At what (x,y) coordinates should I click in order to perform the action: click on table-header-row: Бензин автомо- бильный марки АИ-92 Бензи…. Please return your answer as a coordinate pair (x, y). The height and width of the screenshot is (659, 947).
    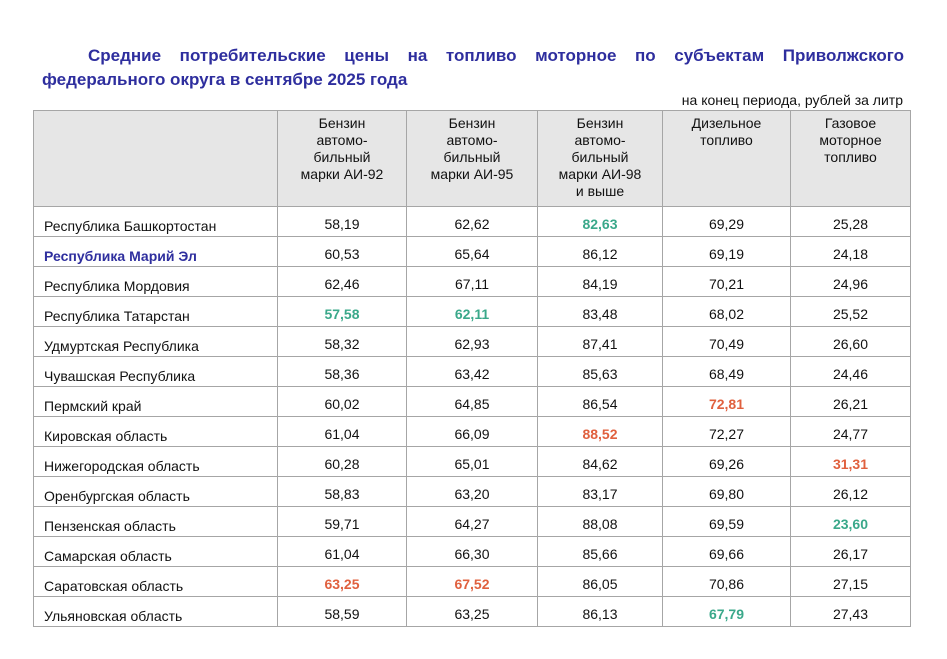
    Looking at the image, I should click on (472, 158).